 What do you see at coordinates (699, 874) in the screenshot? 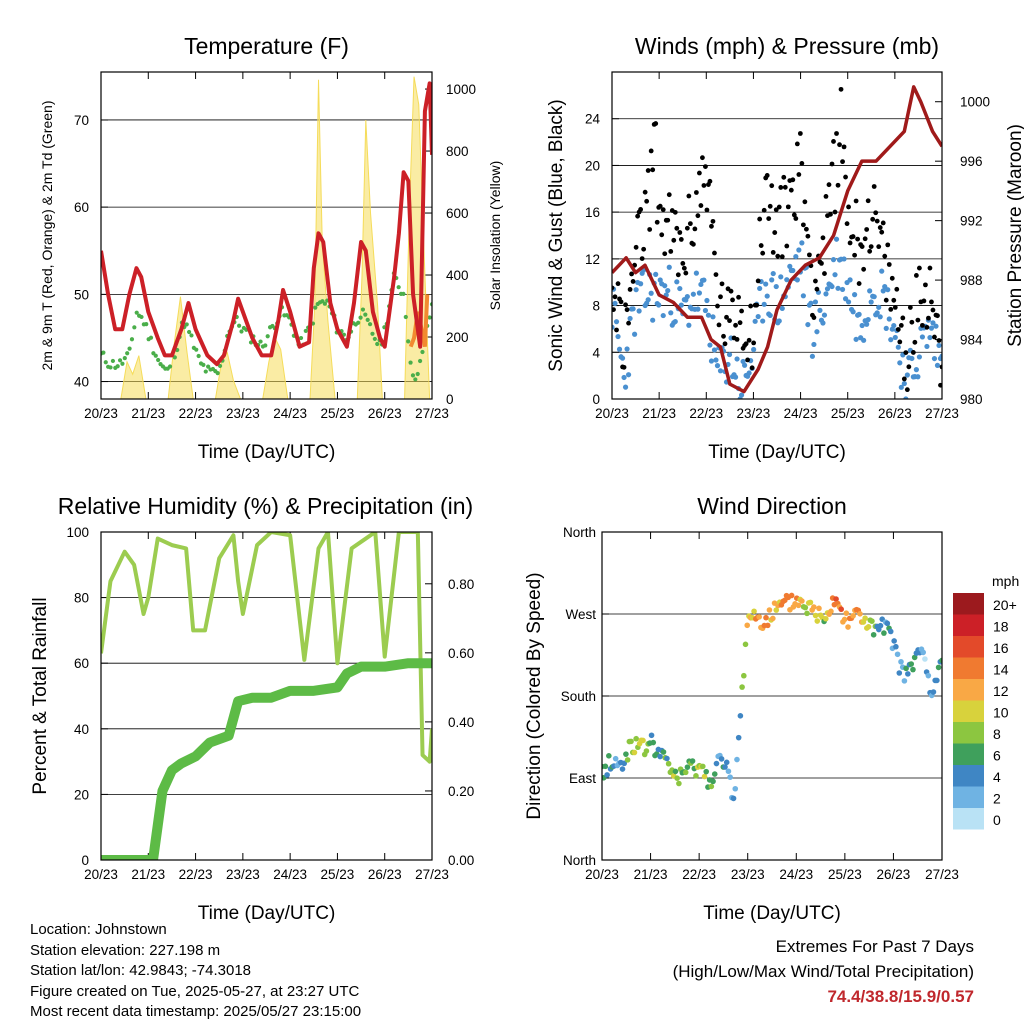
I see `x-tick-label: 22/23` at bounding box center [699, 874].